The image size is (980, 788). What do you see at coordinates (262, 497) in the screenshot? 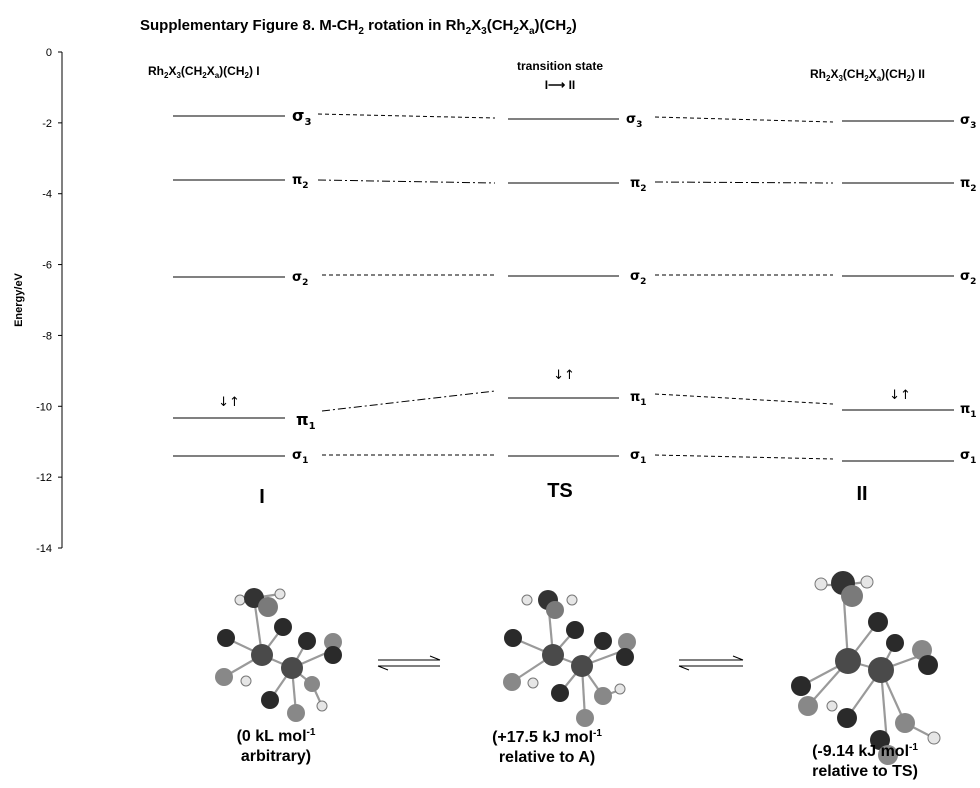
I see `structure-label-I: I` at bounding box center [262, 497].